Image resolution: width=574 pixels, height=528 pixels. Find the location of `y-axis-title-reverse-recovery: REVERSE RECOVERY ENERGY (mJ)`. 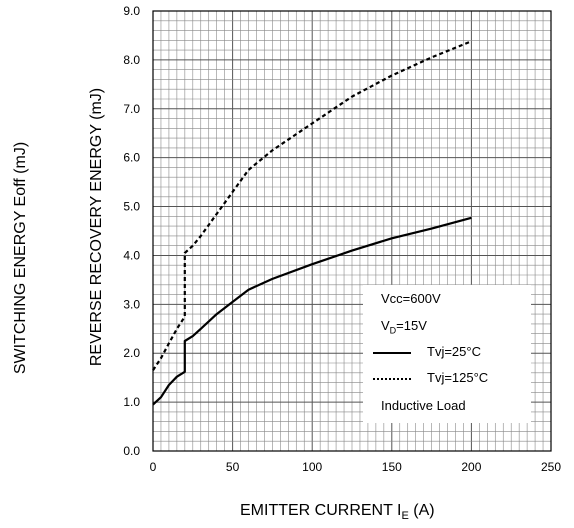

y-axis-title-reverse-recovery: REVERSE RECOVERY ENERGY (mJ) is located at coordinates (97, 227).